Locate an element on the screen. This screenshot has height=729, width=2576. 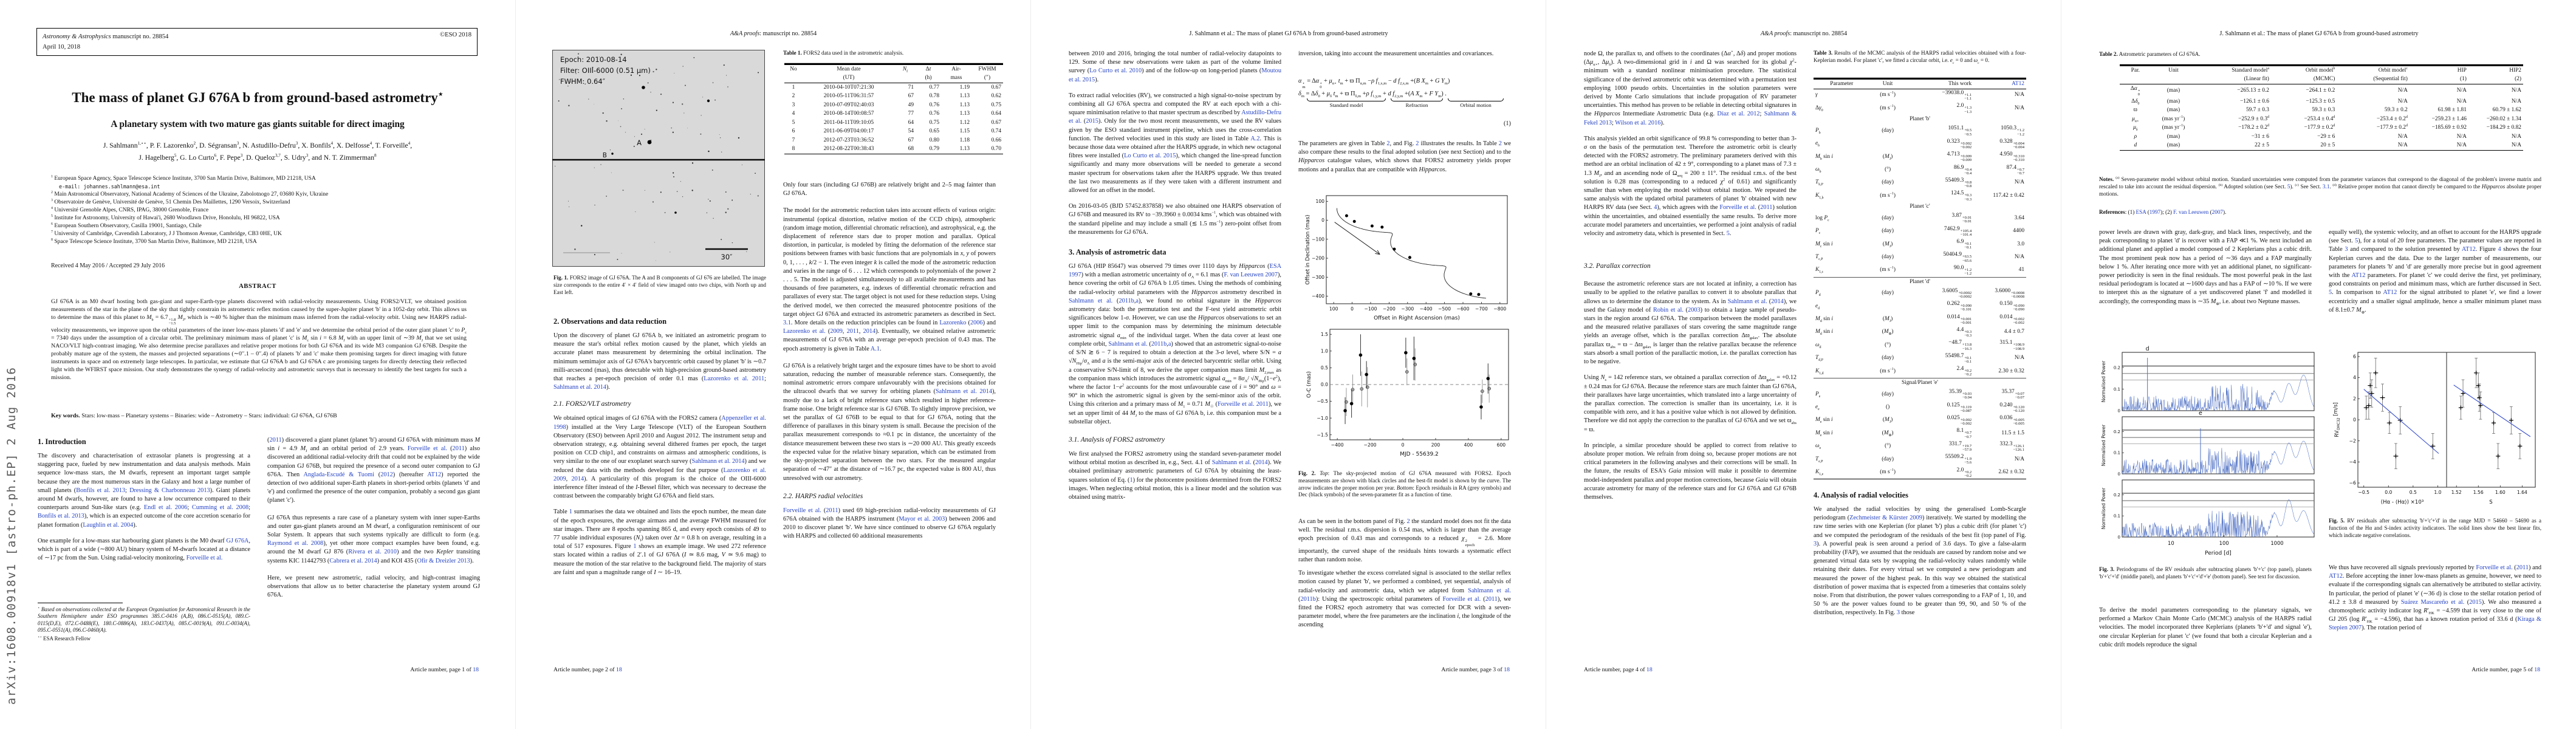
citation-link: Cumming et al. 2008 is located at coordinates (220, 508).